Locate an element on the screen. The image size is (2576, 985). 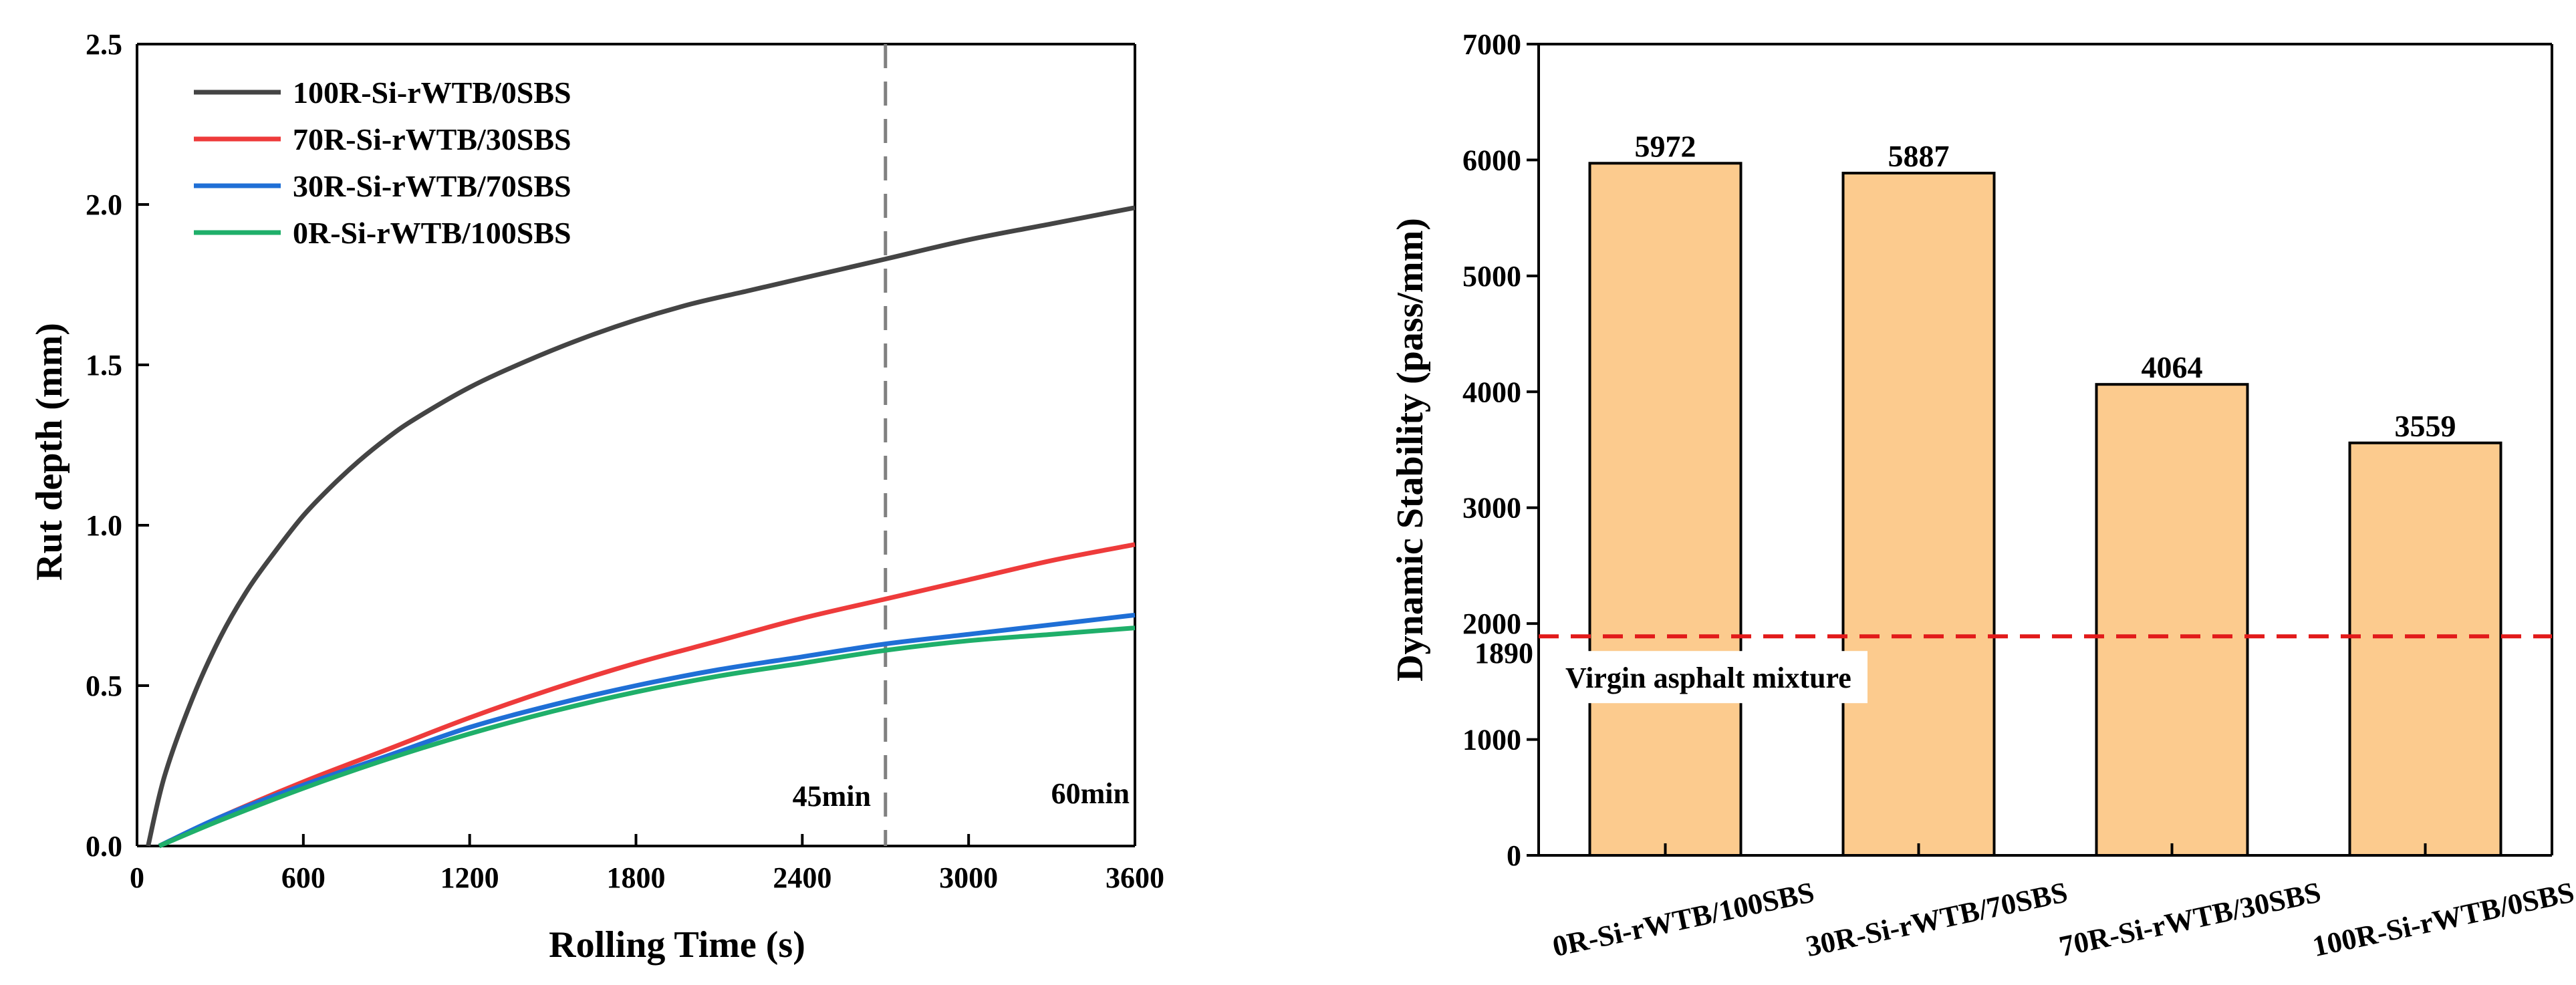
left-x-tick-label: 0 is located at coordinates (137, 877).